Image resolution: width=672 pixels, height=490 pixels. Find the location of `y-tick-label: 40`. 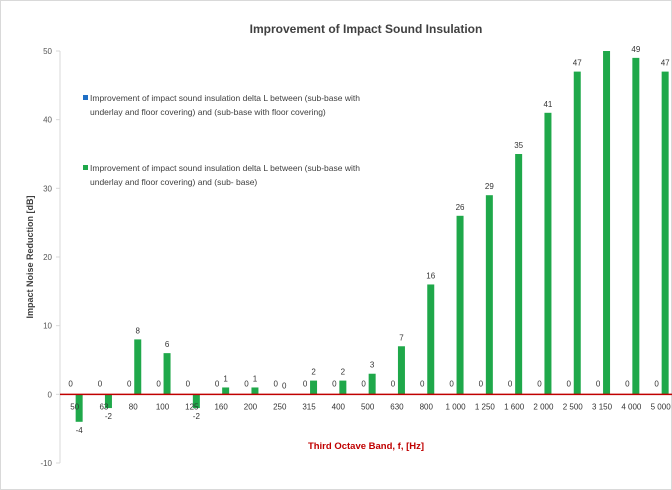

y-tick-label: 40 is located at coordinates (47, 120).